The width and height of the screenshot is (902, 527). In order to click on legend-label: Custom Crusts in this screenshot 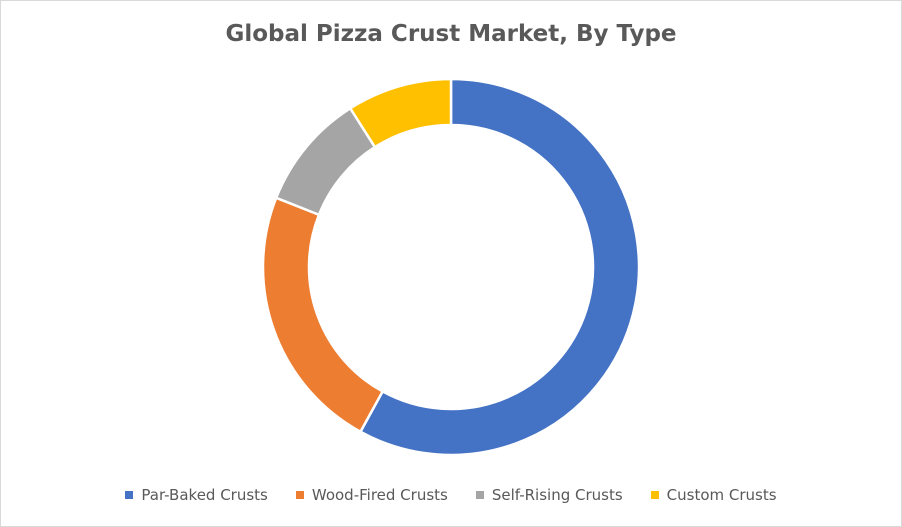, I will do `click(721, 495)`.